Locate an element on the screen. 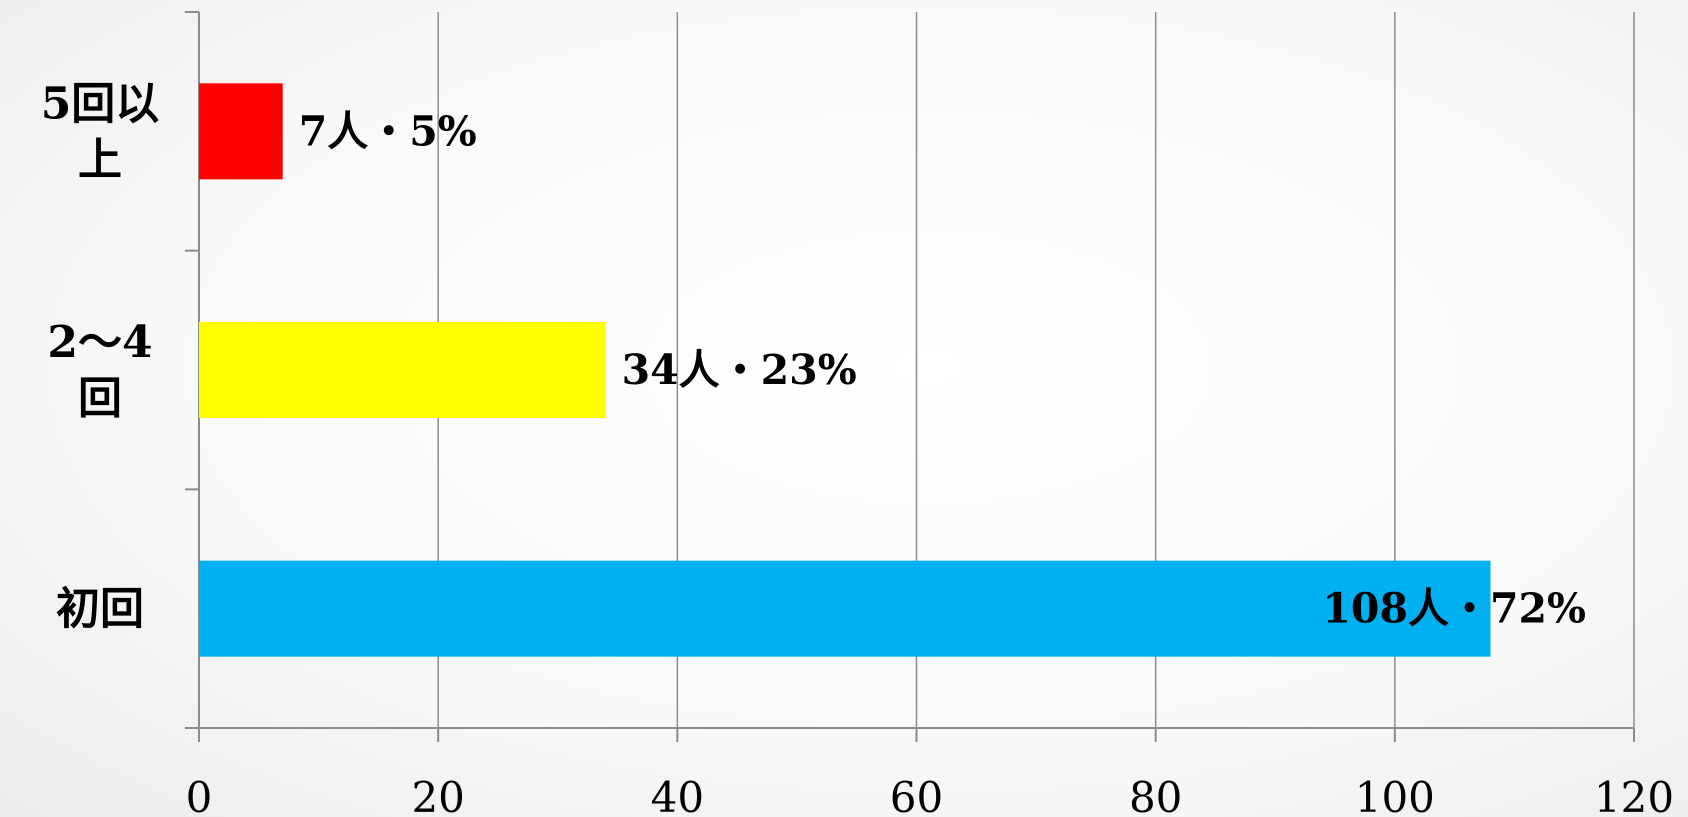  category-label-2-line-0: 初回 is located at coordinates (100, 609).